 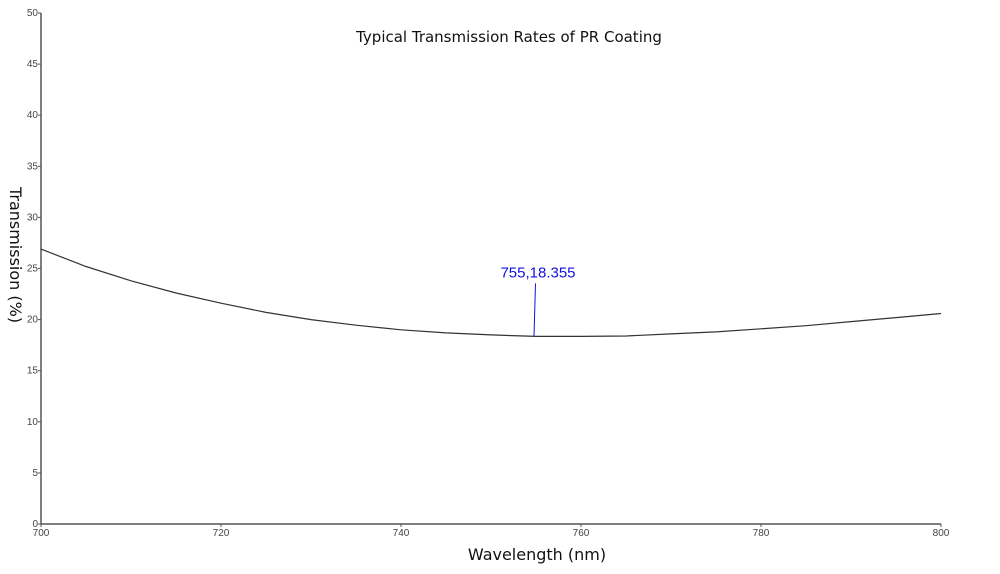 What do you see at coordinates (33, 371) in the screenshot?
I see `y-tick-label: 15` at bounding box center [33, 371].